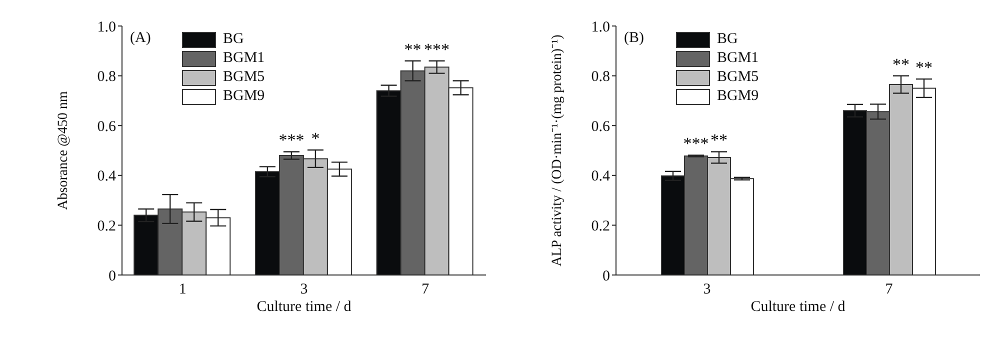 The image size is (1000, 345). Describe the element at coordinates (557, 150) in the screenshot. I see `y-axis-title: ALP activity / (OD·min⁻¹·(mg protein)⁻¹)` at that location.